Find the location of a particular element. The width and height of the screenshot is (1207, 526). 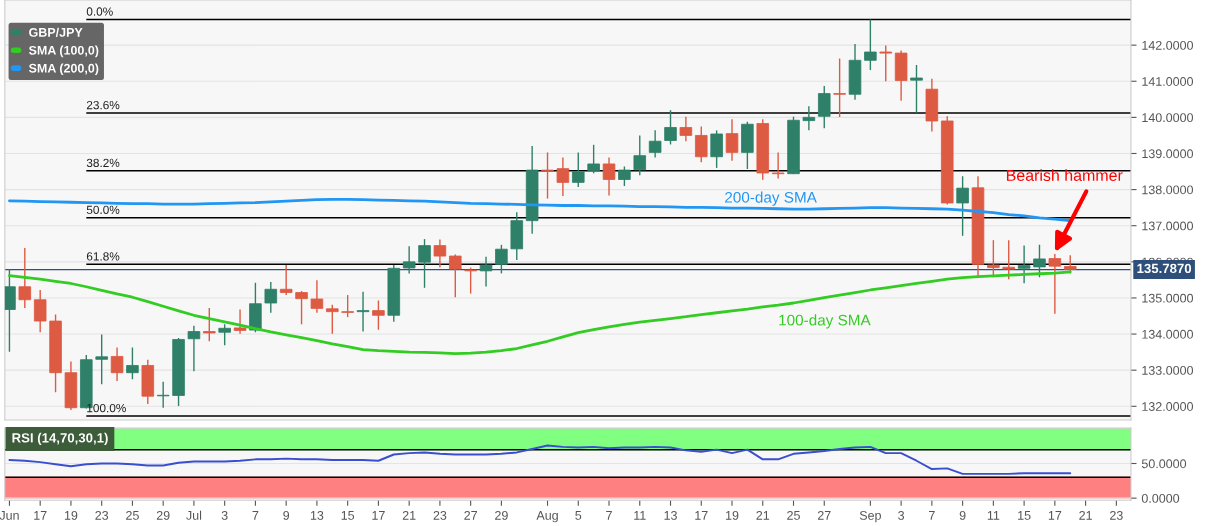

annotation: 23.6% is located at coordinates (103, 105).